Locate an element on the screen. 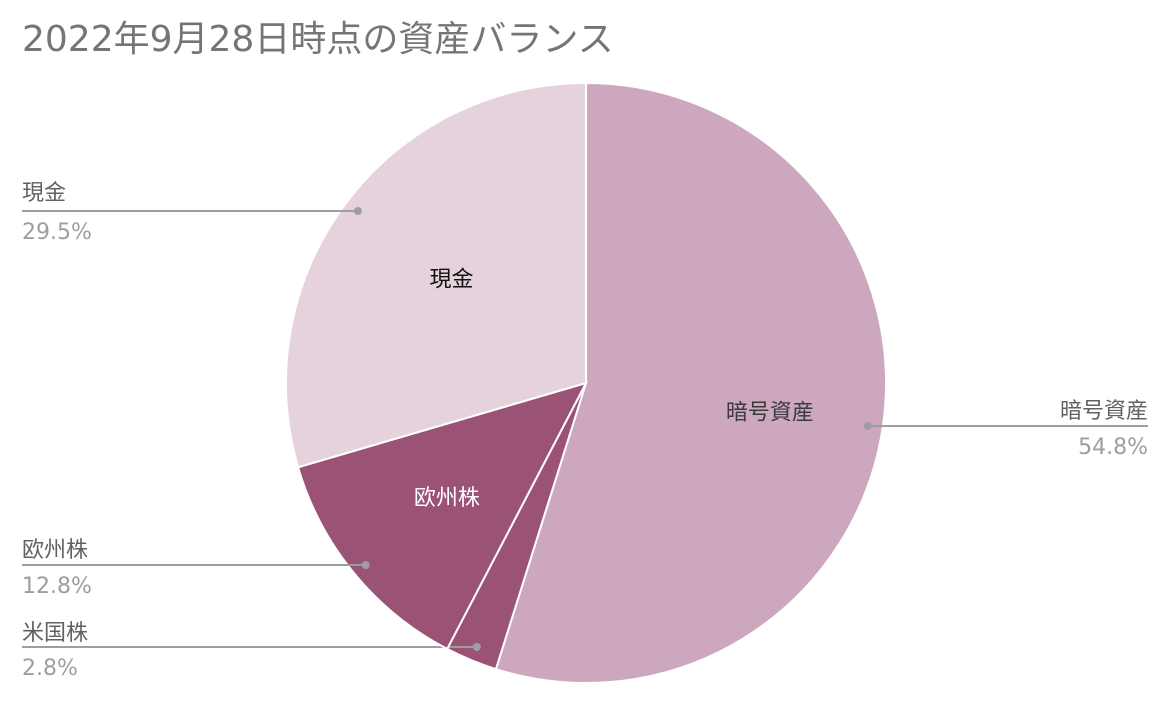  outside-label-3: 現金 is located at coordinates (44, 193).